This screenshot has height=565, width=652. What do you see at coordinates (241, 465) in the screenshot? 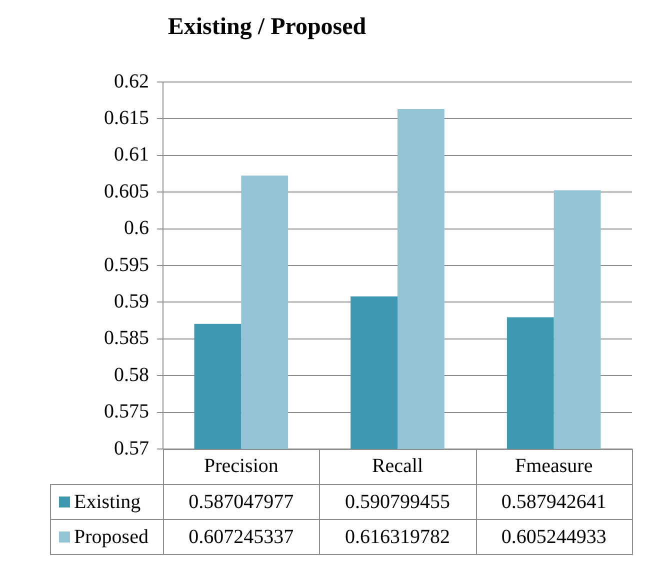
I see `x-tick-label: Precision` at bounding box center [241, 465].